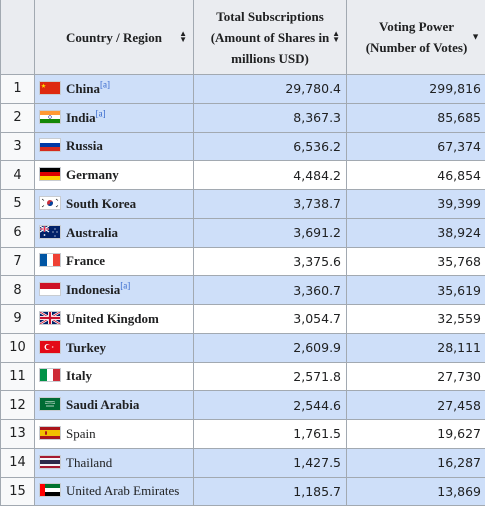 Image resolution: width=485 pixels, height=506 pixels. Describe the element at coordinates (92, 174) in the screenshot. I see `country-name-link: Germany` at that location.